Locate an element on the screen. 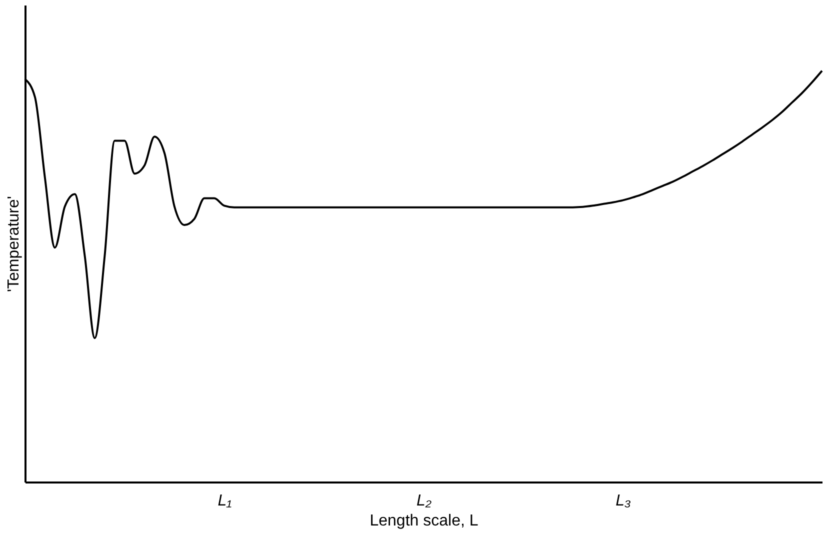 This screenshot has width=825, height=538. x-tick-label: L₂ is located at coordinates (424, 501).